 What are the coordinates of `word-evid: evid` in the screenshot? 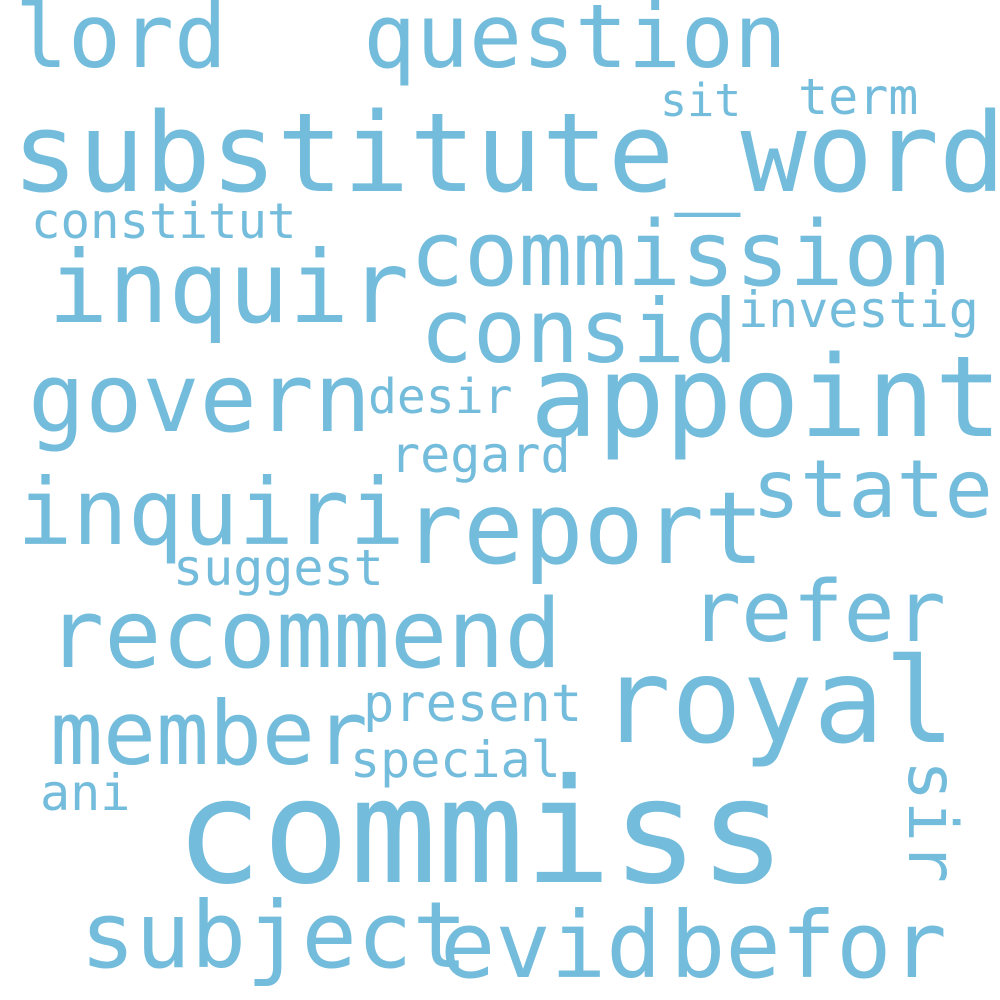 It's located at (551, 945).